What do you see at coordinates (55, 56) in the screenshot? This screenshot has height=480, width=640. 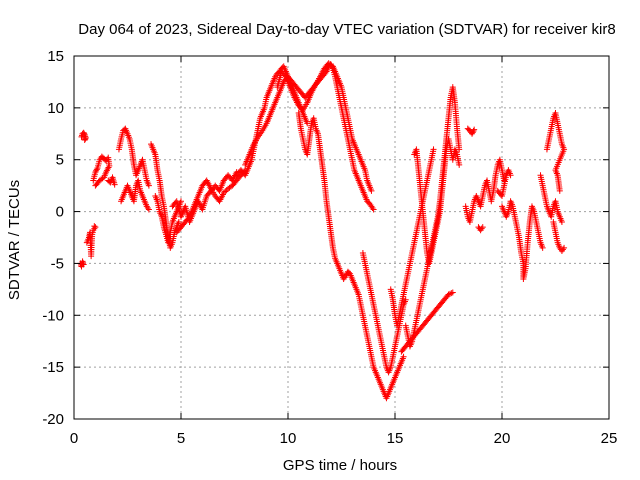 I see `y-tick-label: 15` at bounding box center [55, 56].